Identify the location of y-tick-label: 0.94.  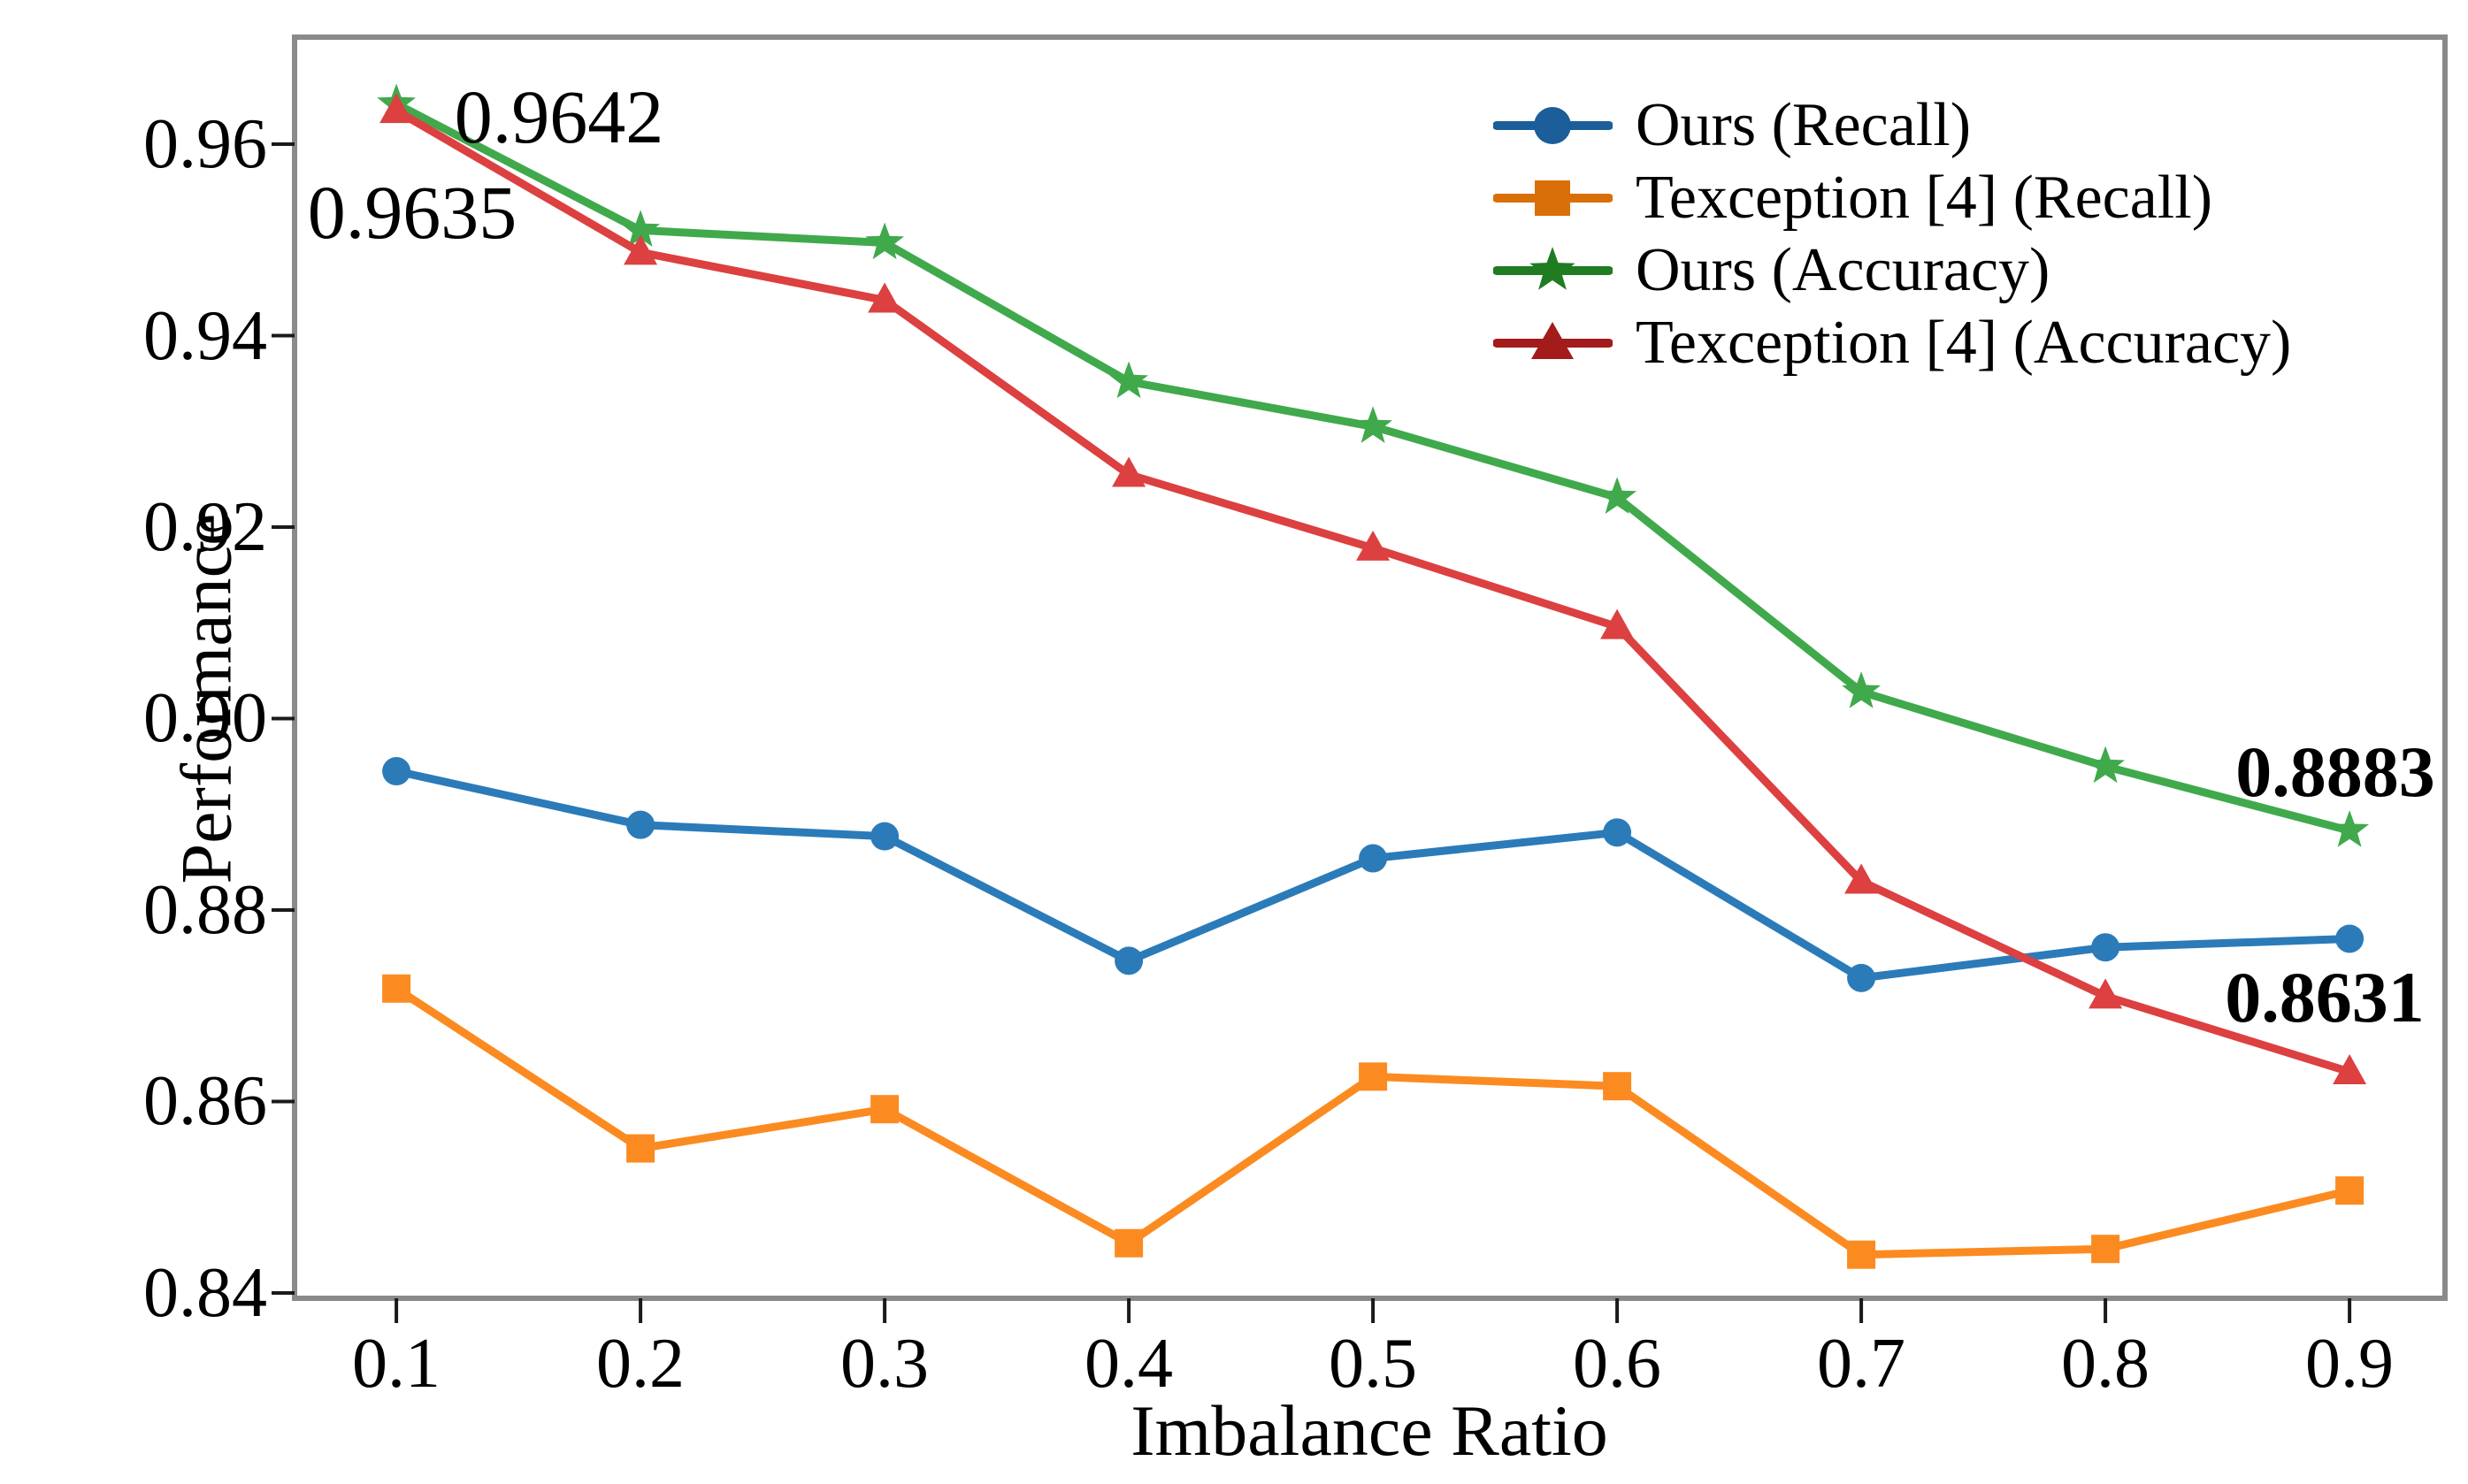
(205, 336).